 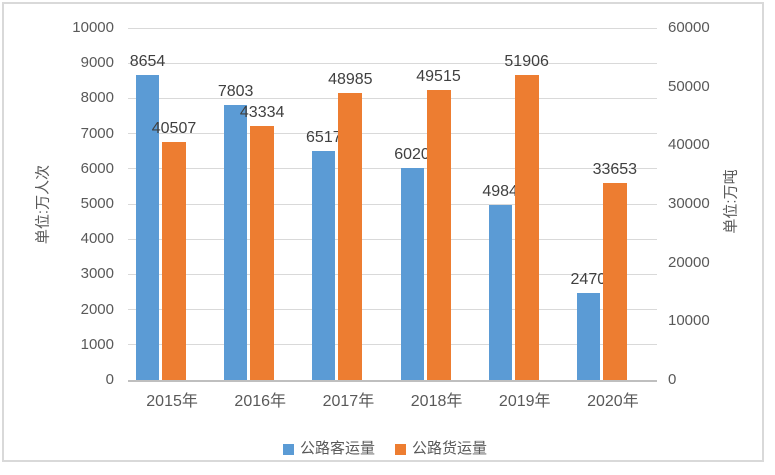 What do you see at coordinates (147, 62) in the screenshot?
I see `bar-label-passenger-2015年: 8654` at bounding box center [147, 62].